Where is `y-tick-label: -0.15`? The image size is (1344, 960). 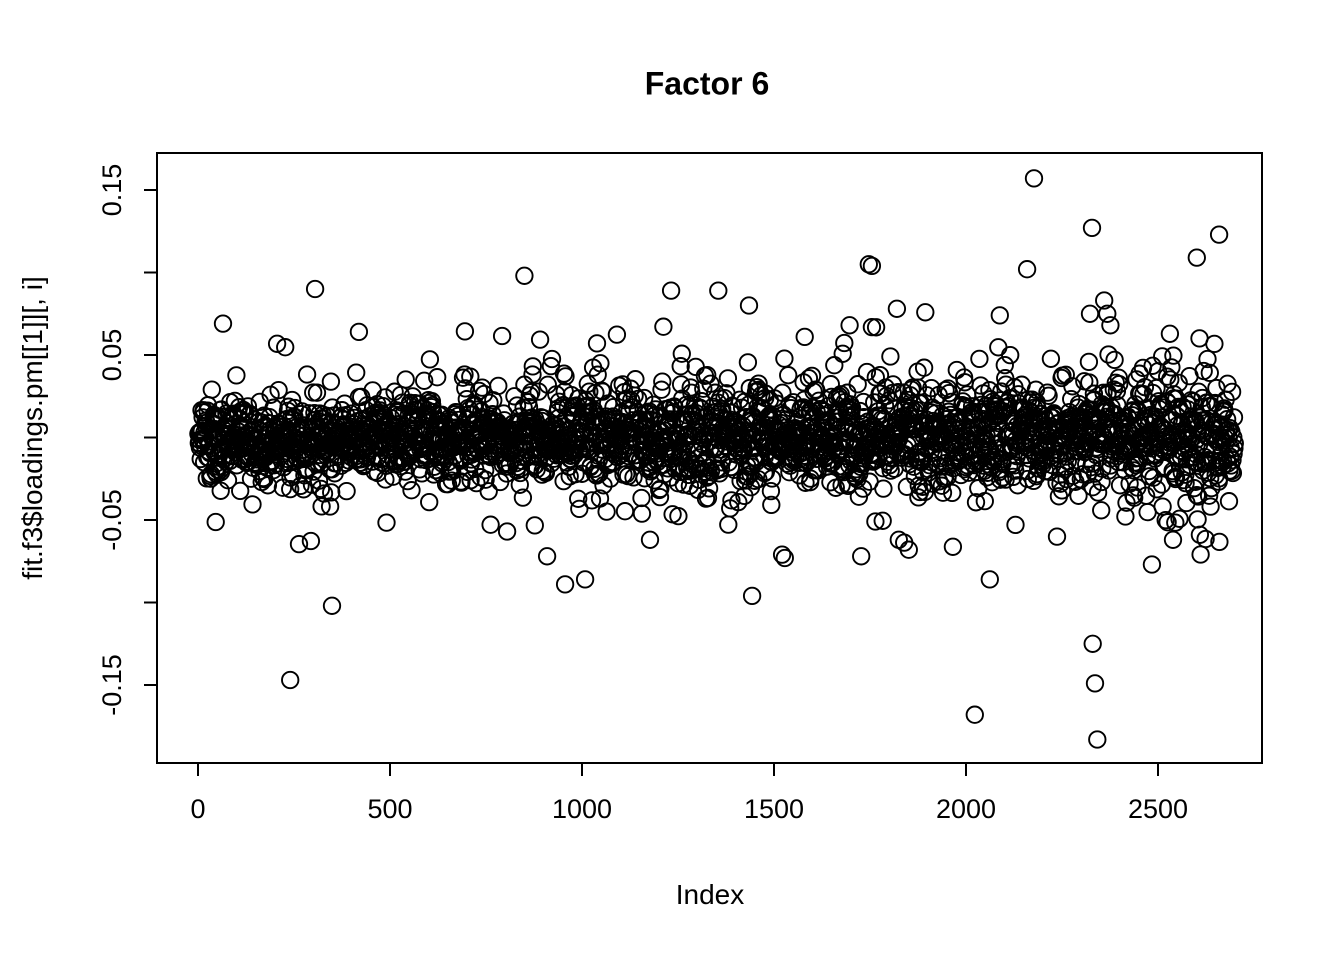 y-tick-label: -0.15 is located at coordinates (112, 685).